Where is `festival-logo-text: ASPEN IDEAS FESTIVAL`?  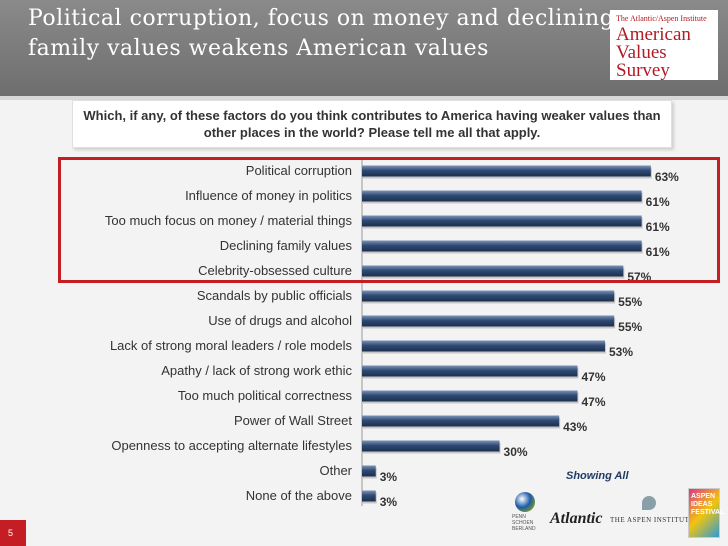
festival-logo-text: ASPEN IDEAS FESTIVAL is located at coordinates (708, 504).